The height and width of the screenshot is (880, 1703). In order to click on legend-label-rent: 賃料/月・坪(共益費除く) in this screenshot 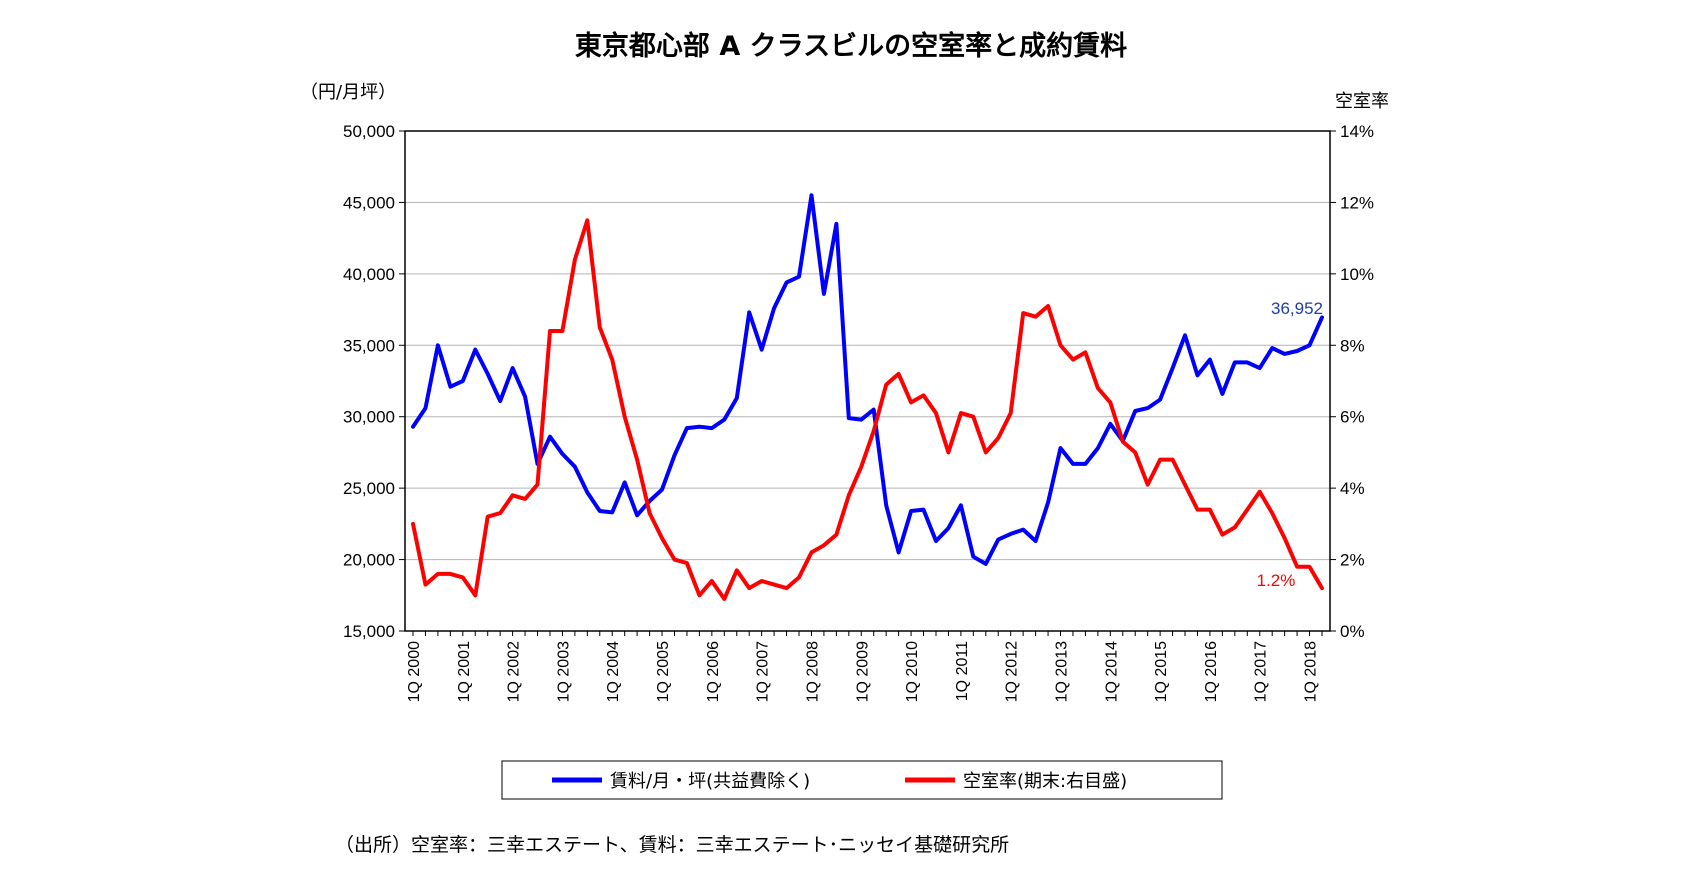, I will do `click(710, 781)`.